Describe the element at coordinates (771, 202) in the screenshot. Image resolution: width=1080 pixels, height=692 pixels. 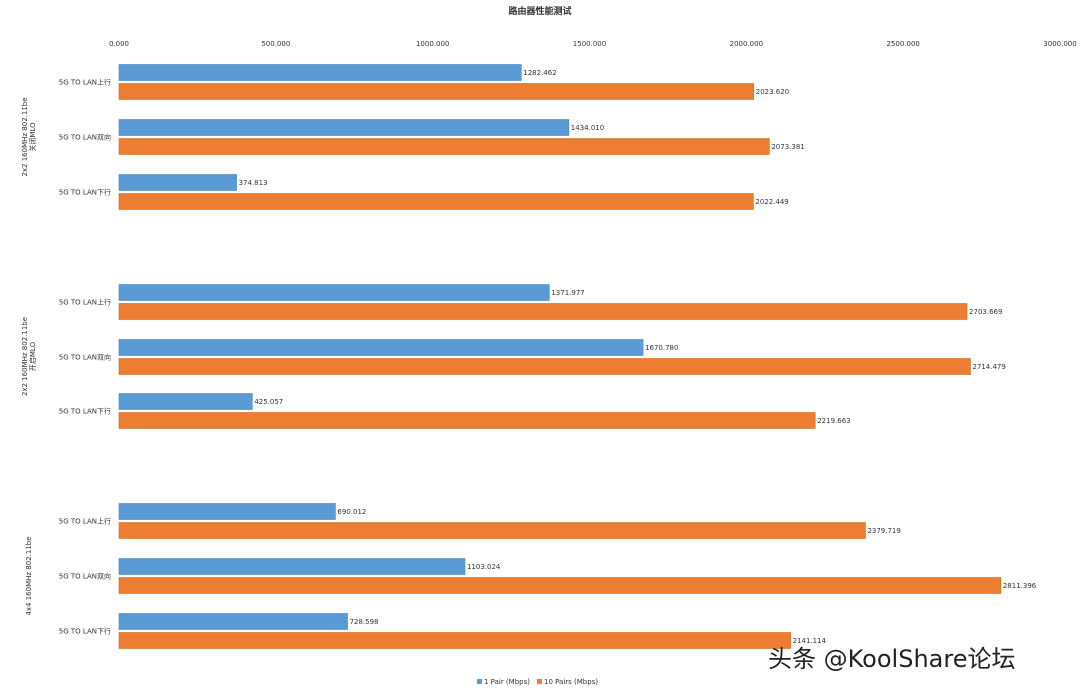
I see `data-label: 2022.449` at that location.